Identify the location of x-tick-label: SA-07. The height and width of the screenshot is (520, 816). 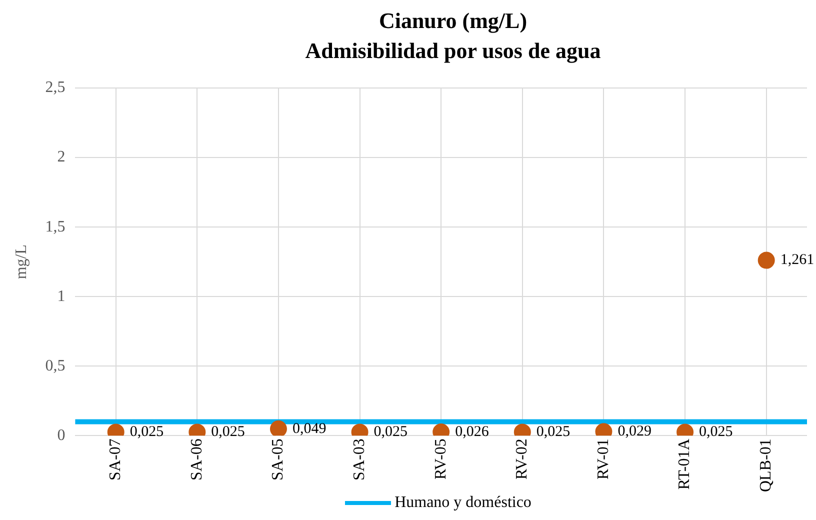
(115, 459).